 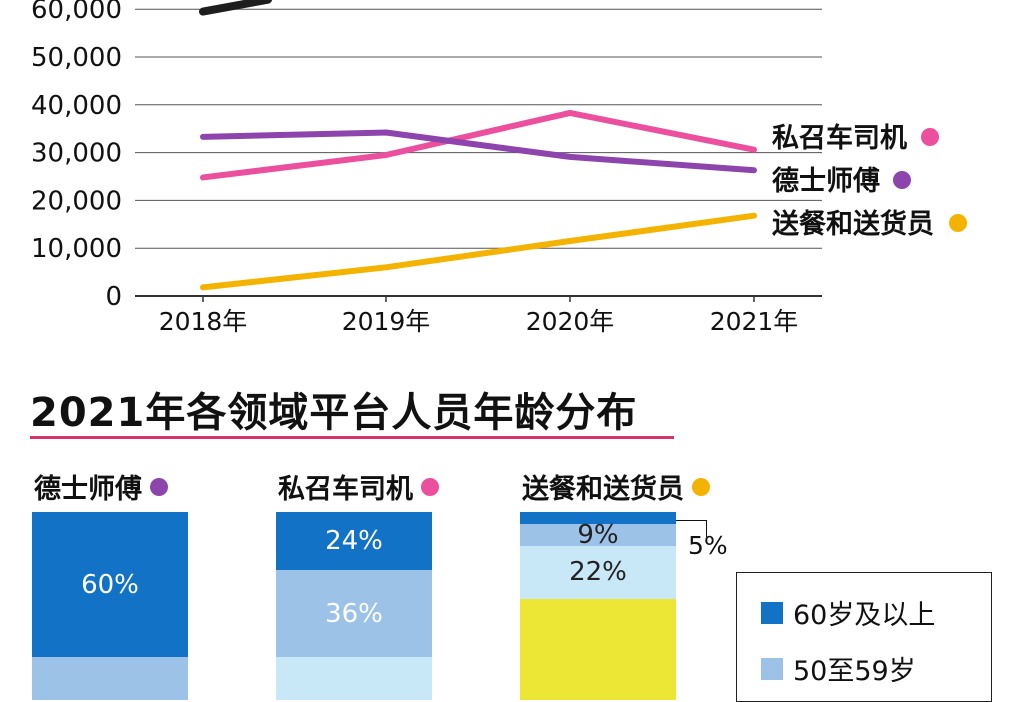 I want to click on y-tick-label: 40,000, so click(x=76, y=106).